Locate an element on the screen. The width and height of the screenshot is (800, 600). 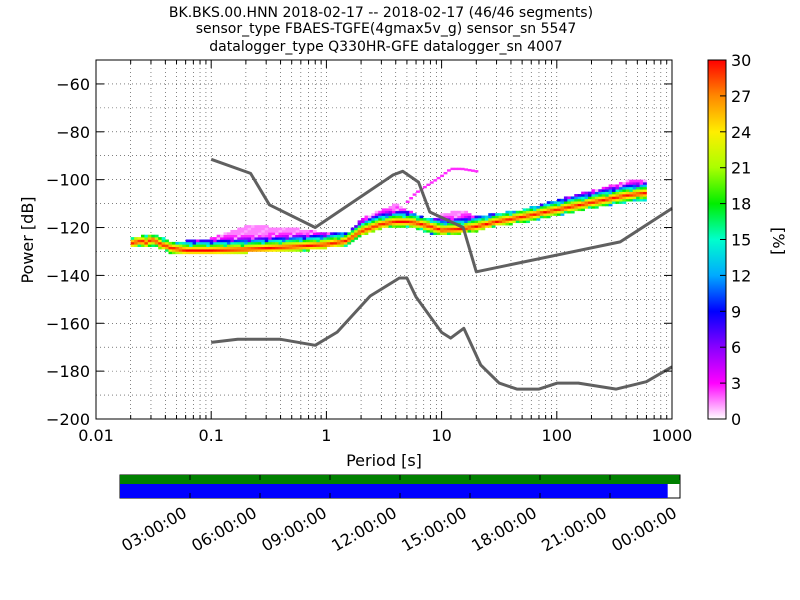
colorbar-tick-label: 6 is located at coordinates (736, 347).